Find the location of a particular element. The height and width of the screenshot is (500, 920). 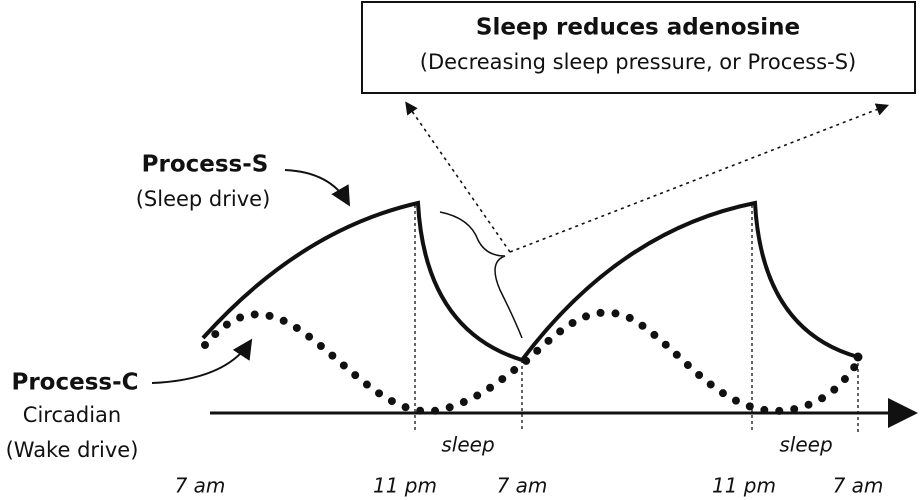

process-s-desc: (Sleep drive) is located at coordinates (203, 199).